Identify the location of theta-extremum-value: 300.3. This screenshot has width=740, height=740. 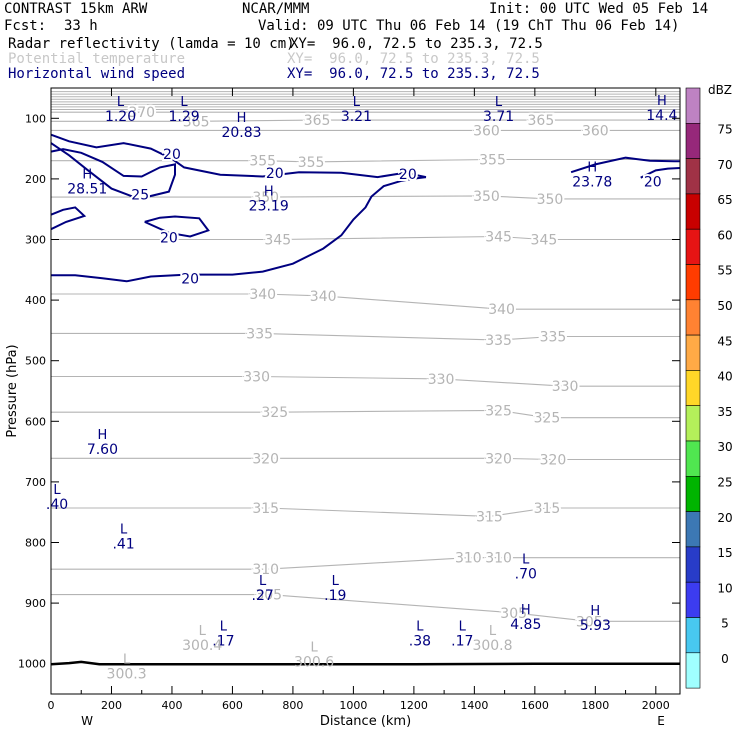
(127, 675).